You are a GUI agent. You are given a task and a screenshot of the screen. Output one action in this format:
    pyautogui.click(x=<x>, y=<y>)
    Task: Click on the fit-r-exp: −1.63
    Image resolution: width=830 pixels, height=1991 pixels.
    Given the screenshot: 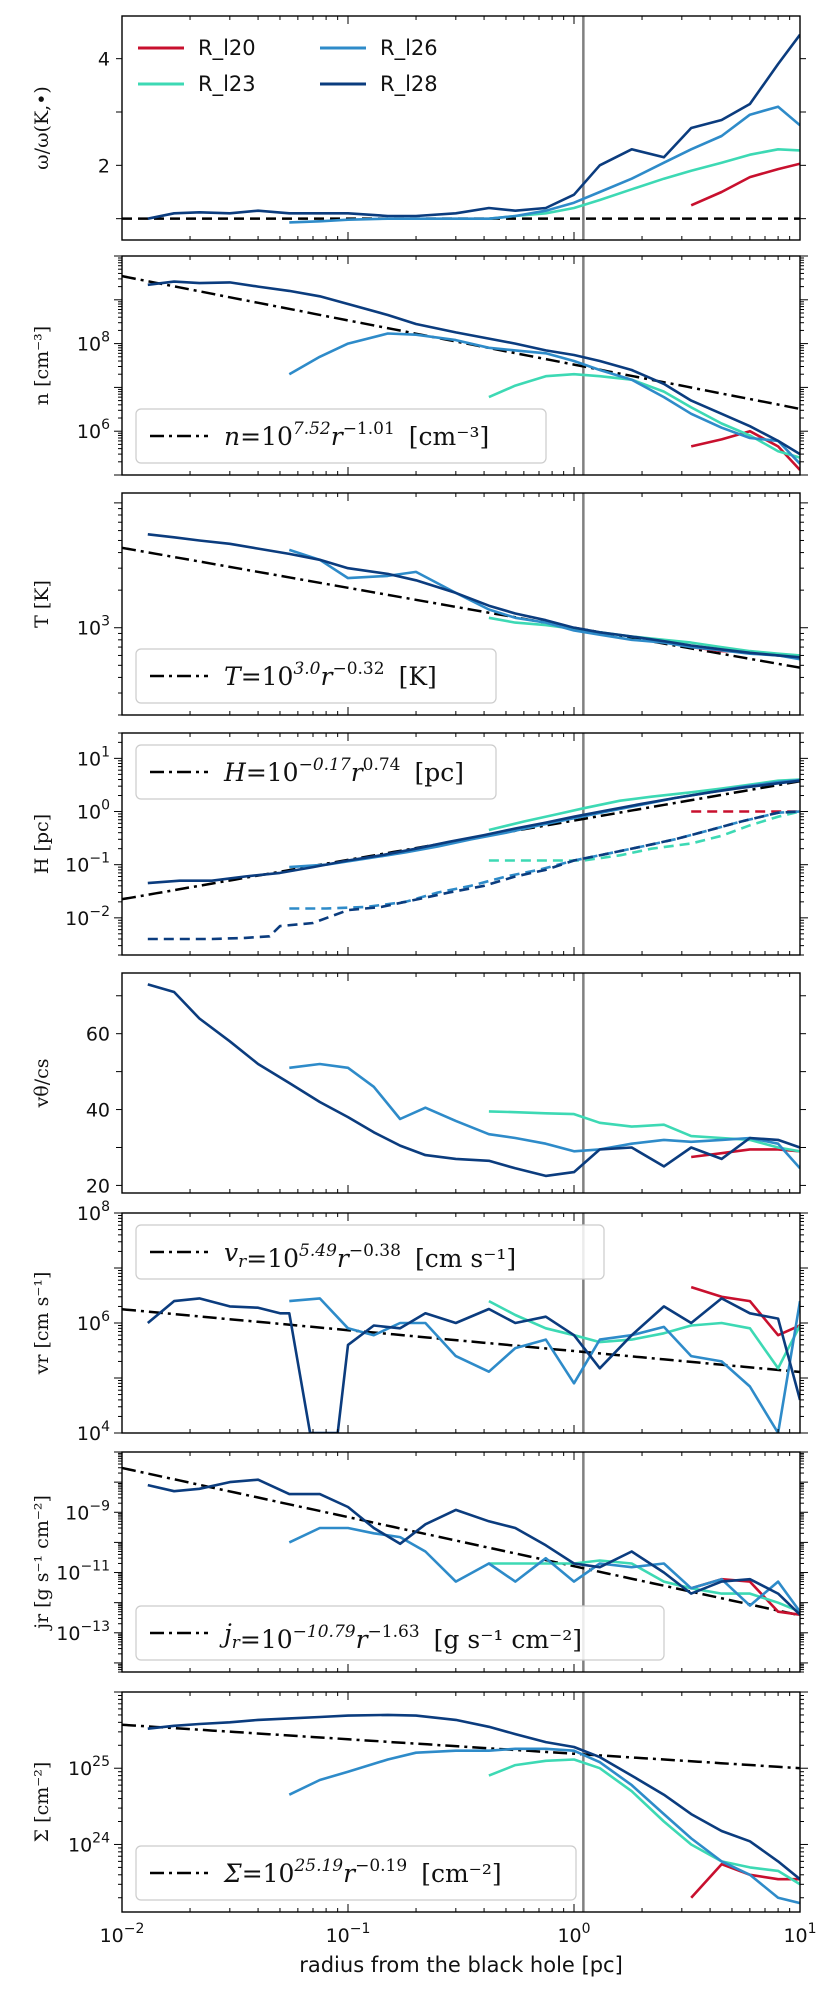 What is the action you would take?
    pyautogui.click(x=394, y=1632)
    